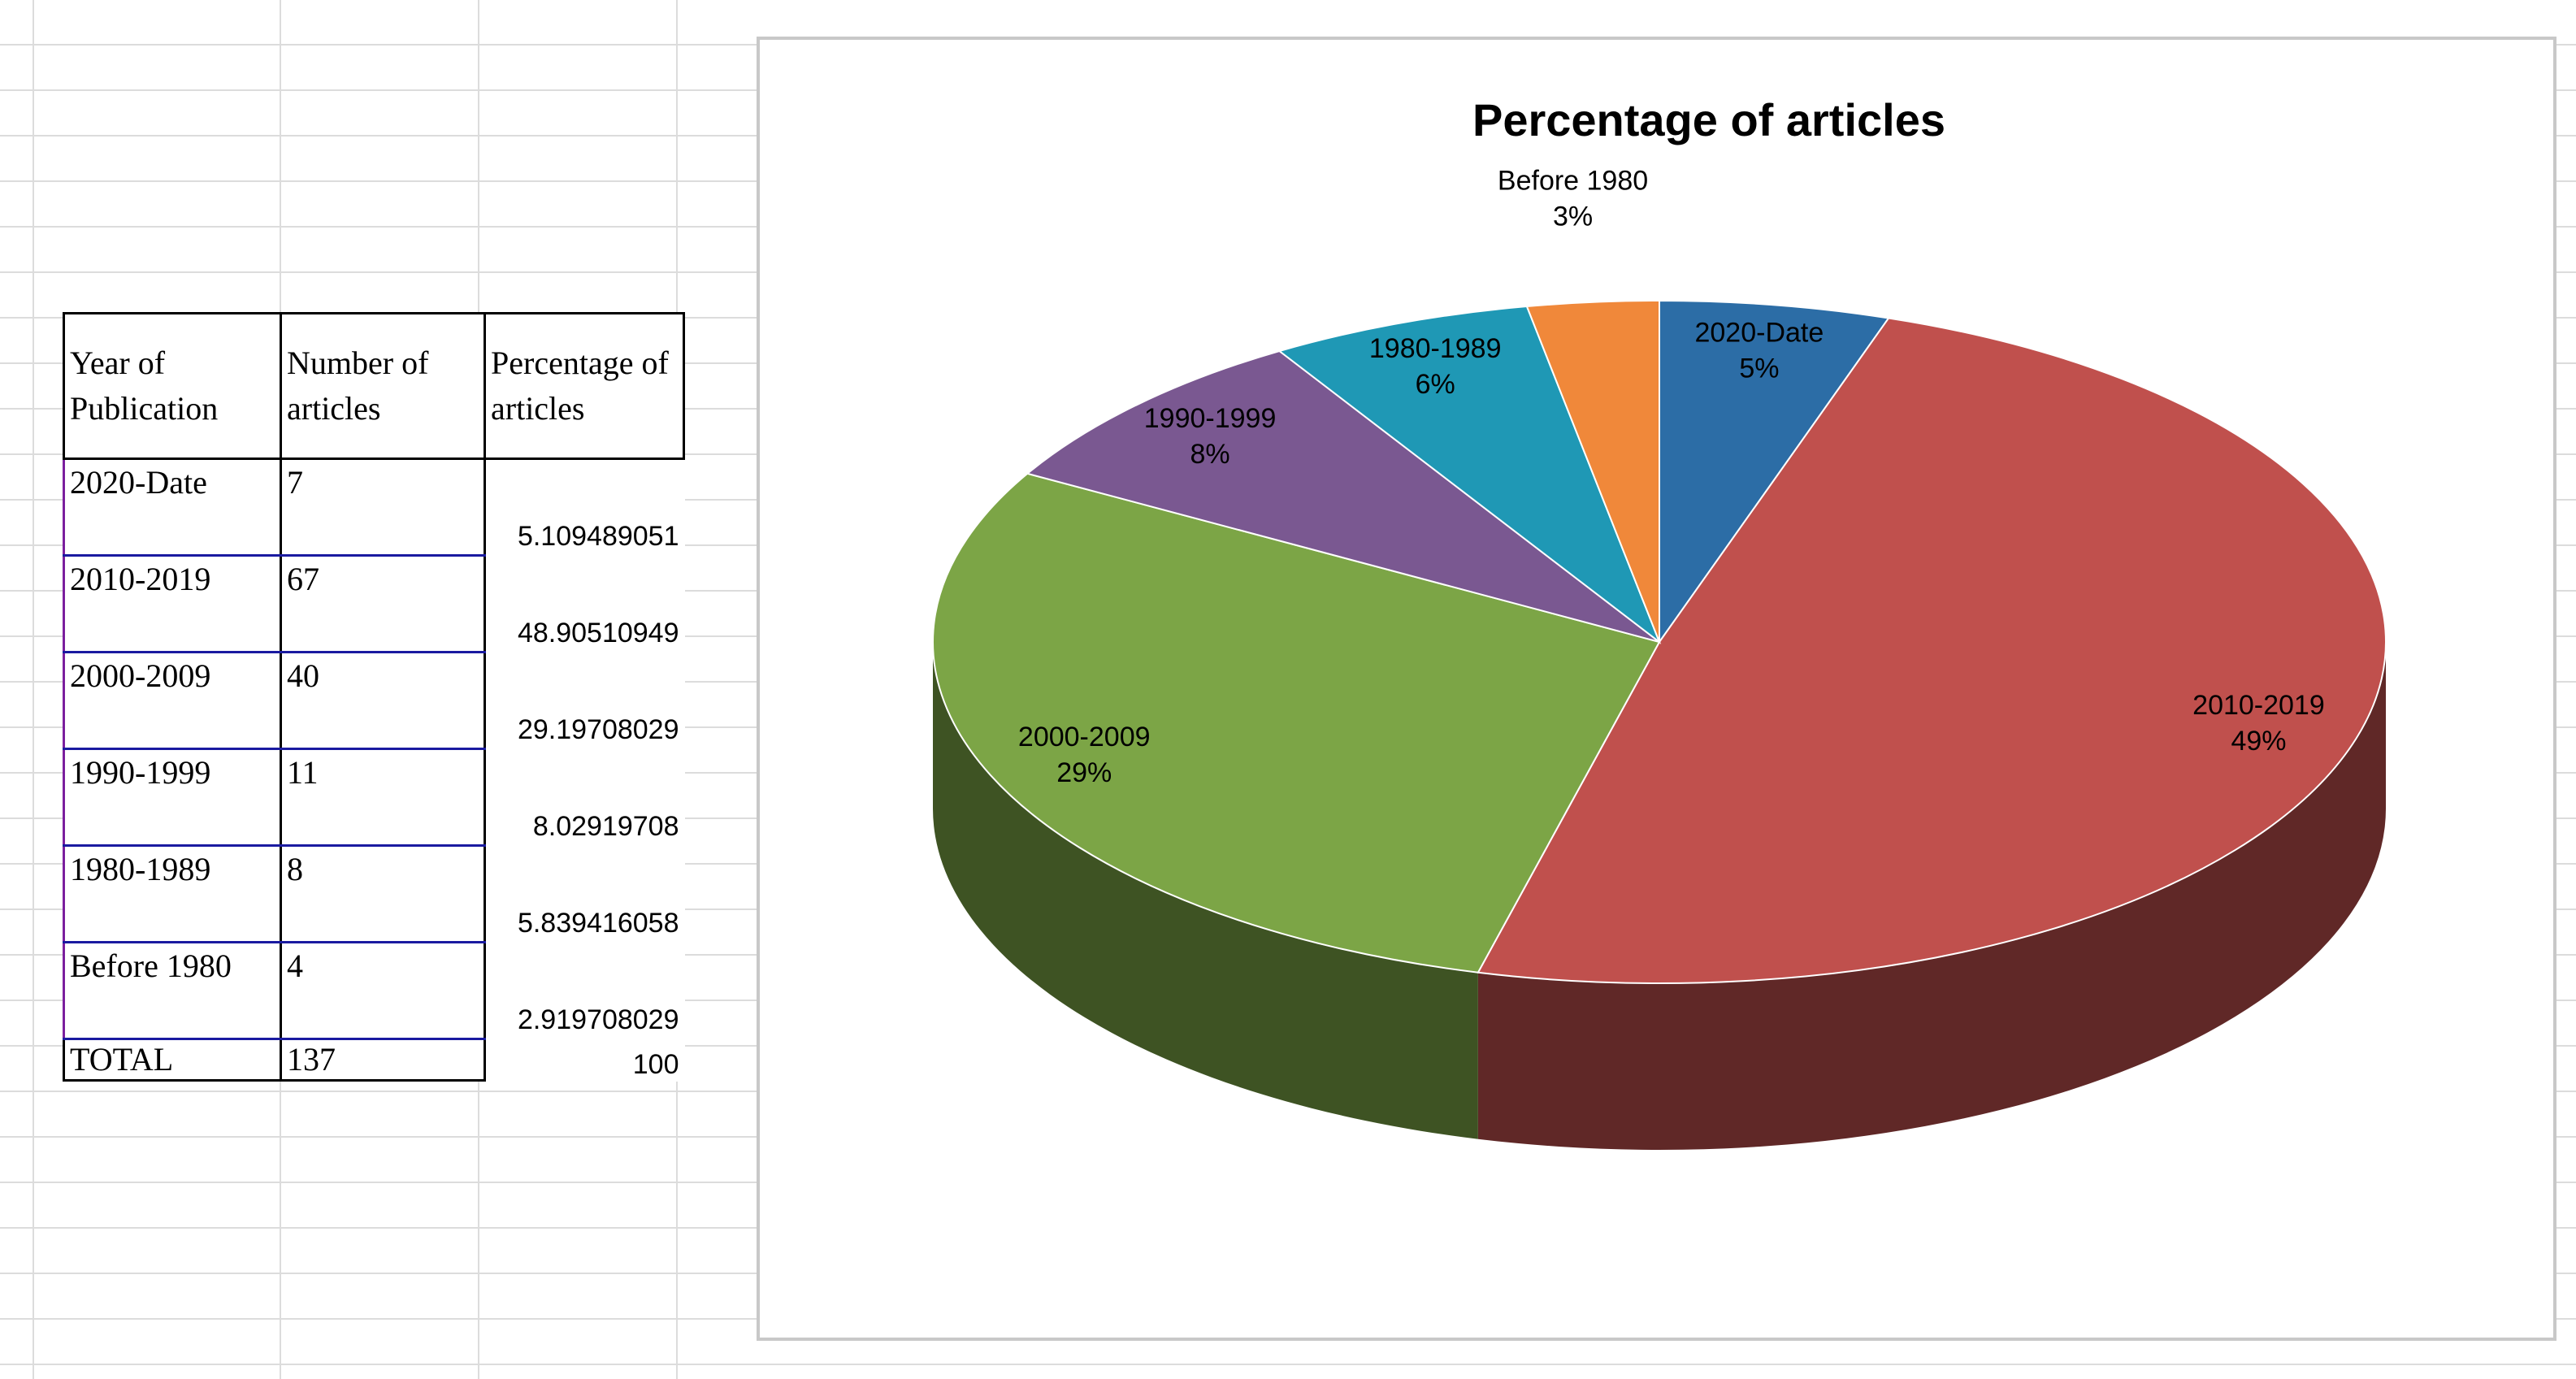 Image resolution: width=2576 pixels, height=1379 pixels. What do you see at coordinates (383, 507) in the screenshot?
I see `table-cell: 7` at bounding box center [383, 507].